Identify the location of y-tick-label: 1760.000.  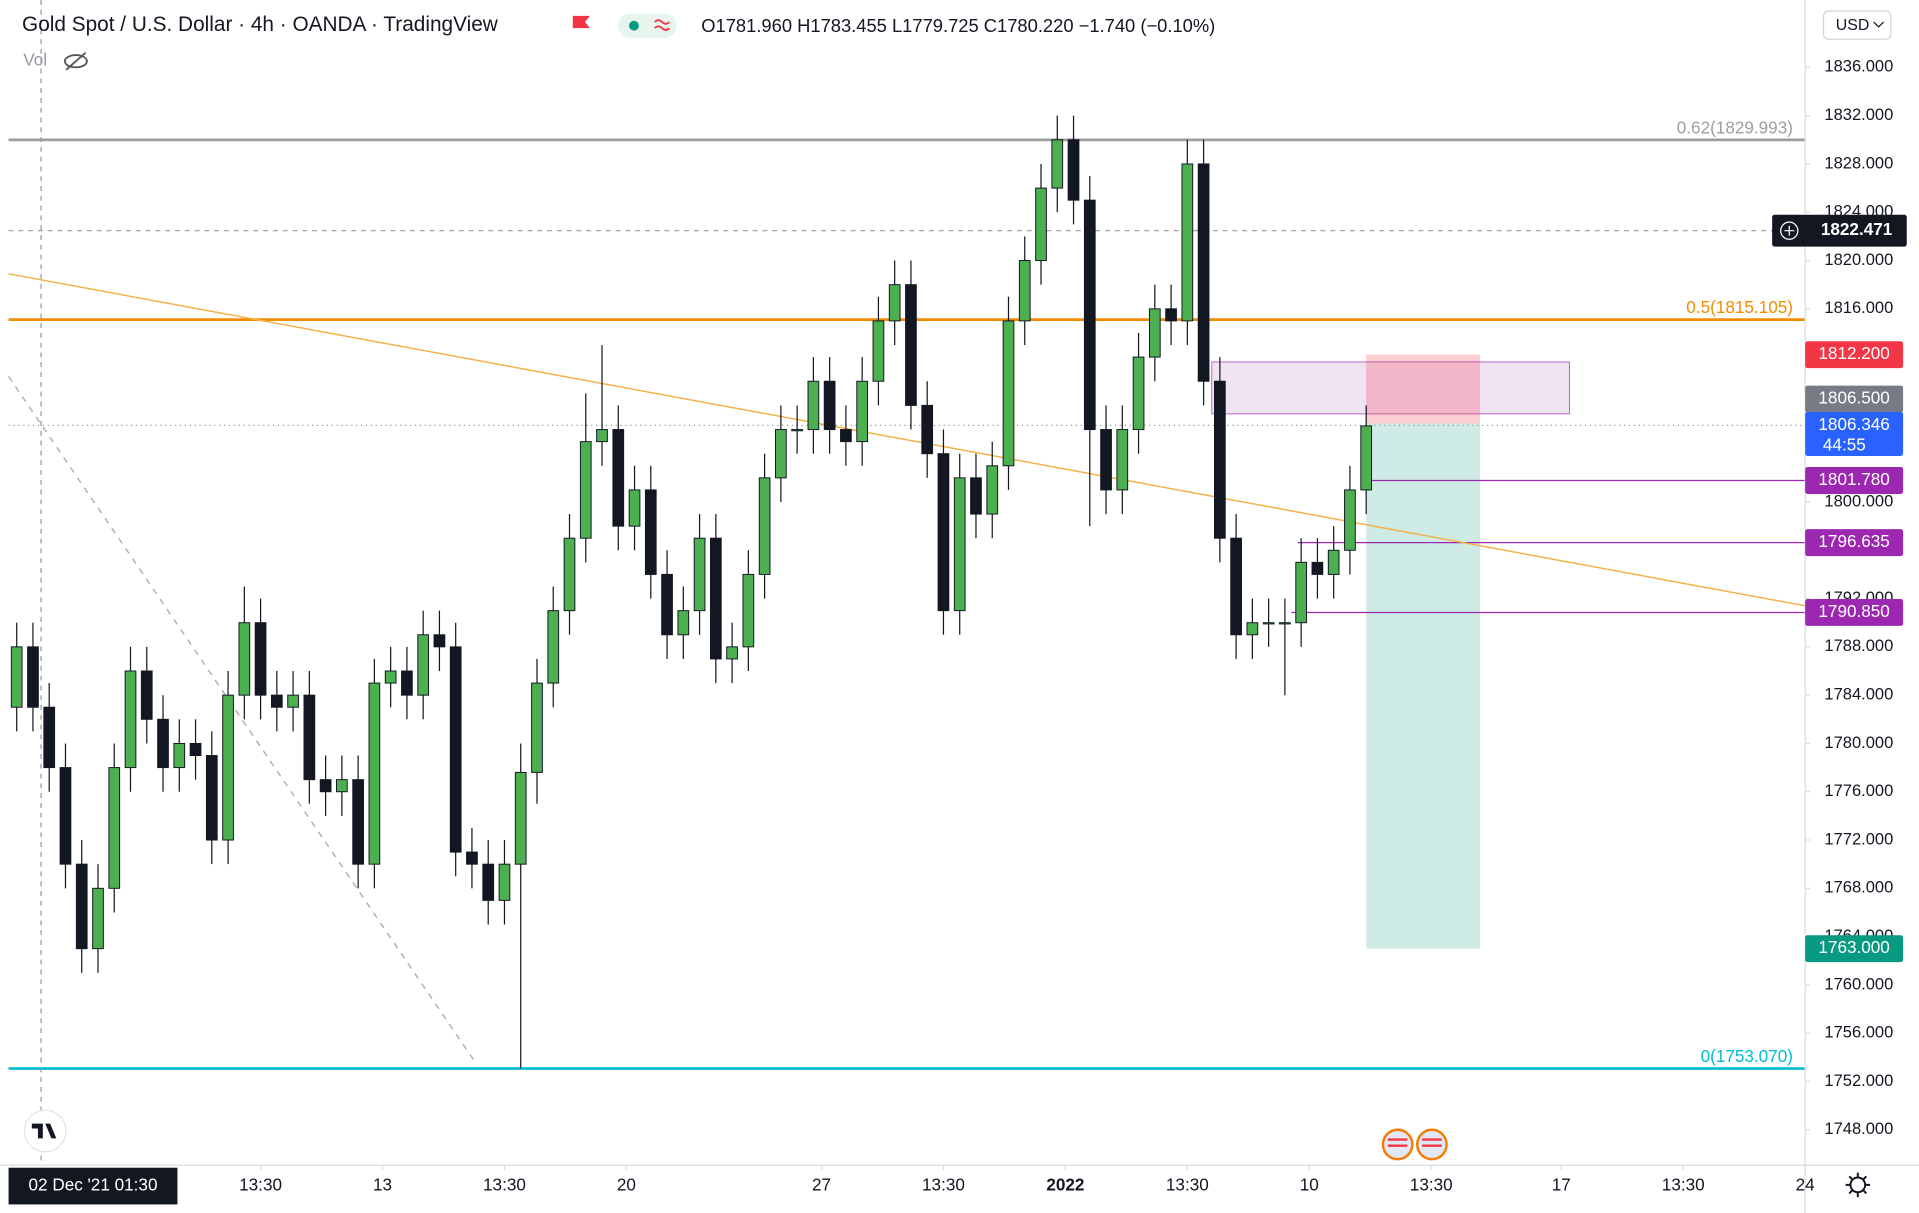
(1858, 983).